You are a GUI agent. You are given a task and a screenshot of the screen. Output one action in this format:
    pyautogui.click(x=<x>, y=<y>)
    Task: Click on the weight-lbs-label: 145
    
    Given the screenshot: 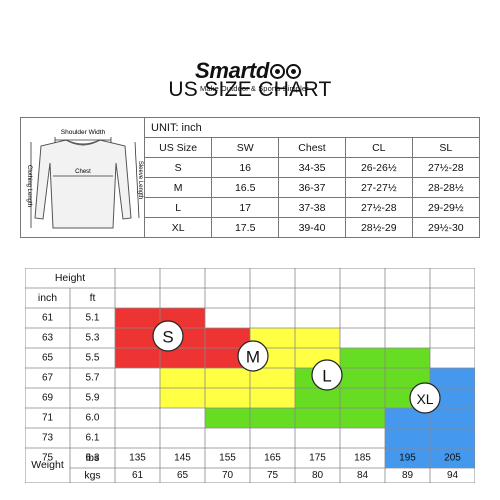 What is the action you would take?
    pyautogui.click(x=182, y=458)
    